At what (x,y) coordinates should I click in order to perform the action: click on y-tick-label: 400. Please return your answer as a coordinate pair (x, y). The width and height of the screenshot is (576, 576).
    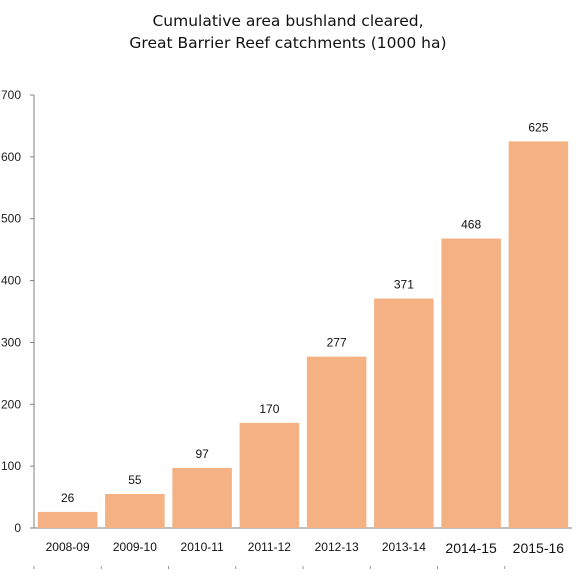
    Looking at the image, I should click on (11, 281).